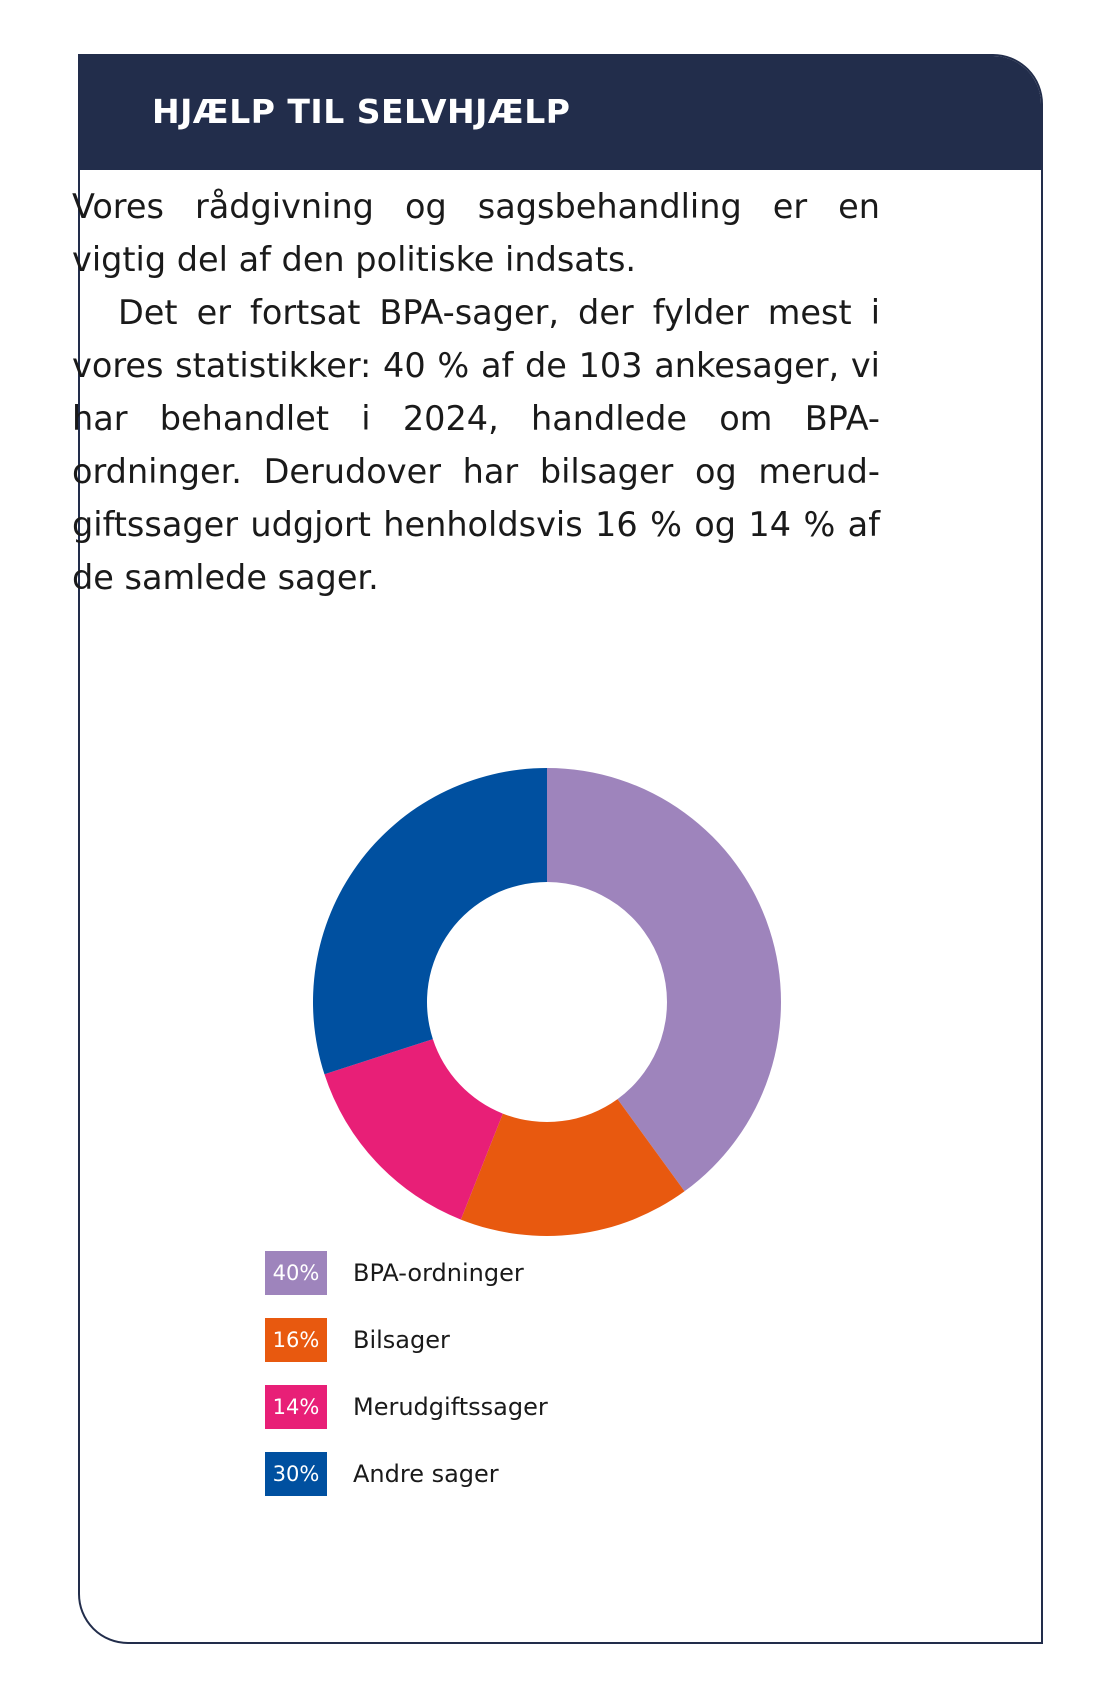 This screenshot has height=1689, width=1110. Describe the element at coordinates (413, 1129) in the screenshot. I see `donut-slice-merudgiftssager` at that location.